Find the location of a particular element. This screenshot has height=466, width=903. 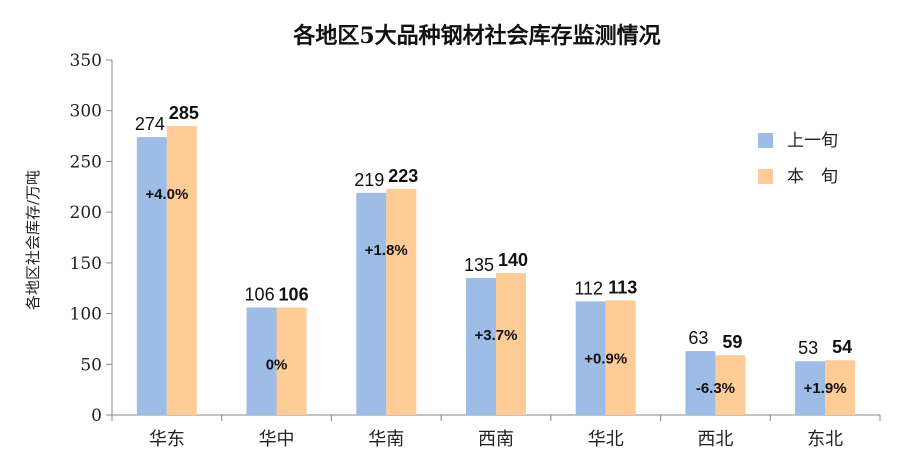

change-label: -6.3% is located at coordinates (715, 388).